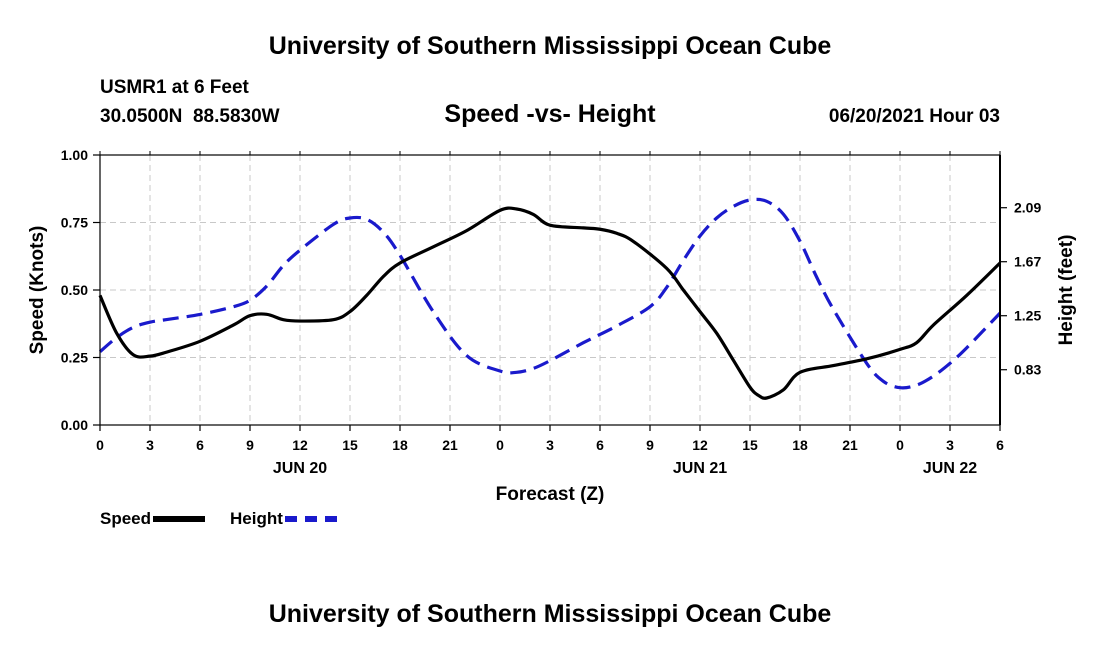 The width and height of the screenshot is (1100, 650). What do you see at coordinates (950, 468) in the screenshot?
I see `x-date-label: JUN 22` at bounding box center [950, 468].